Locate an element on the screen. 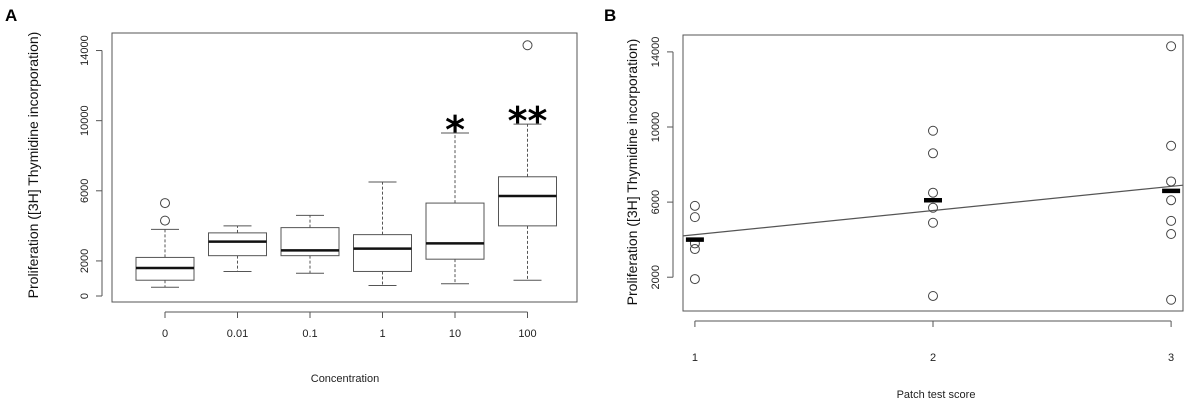 The height and width of the screenshot is (406, 1192). significance-marker: * is located at coordinates (455, 130).